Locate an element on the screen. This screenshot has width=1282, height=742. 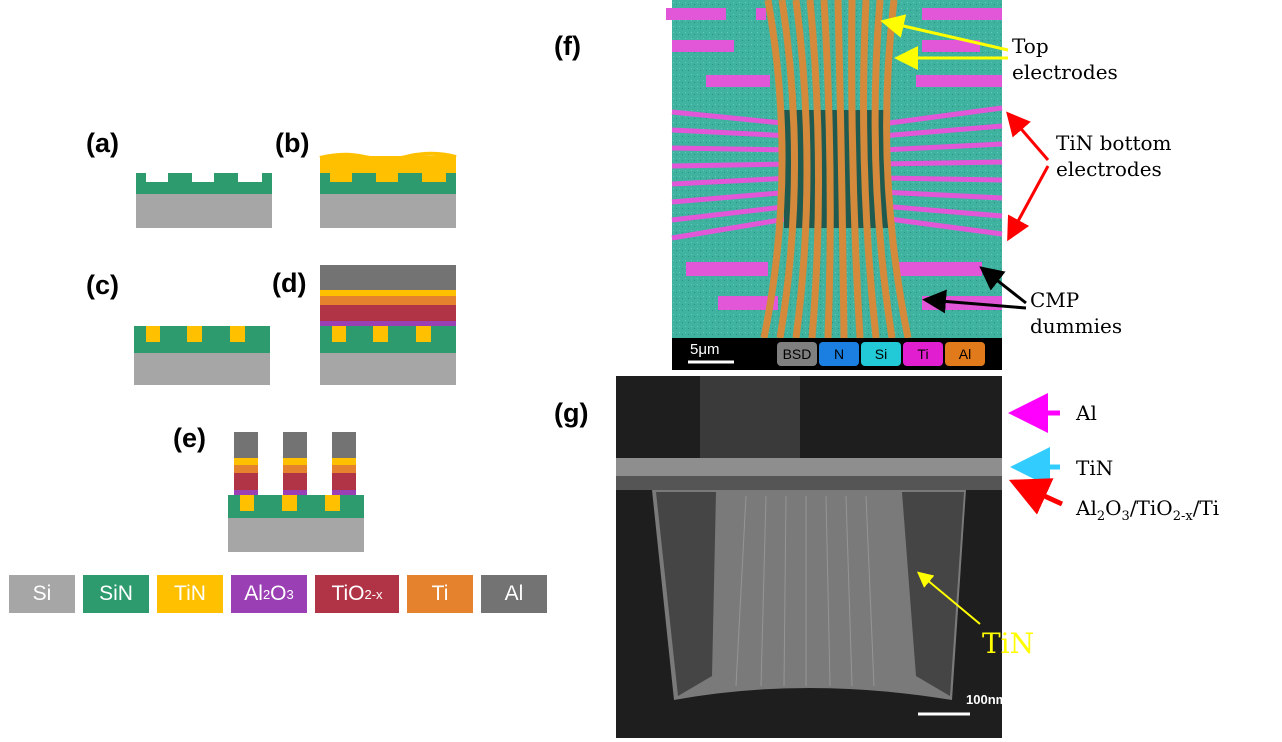
eds-si: Si is located at coordinates (881, 354).